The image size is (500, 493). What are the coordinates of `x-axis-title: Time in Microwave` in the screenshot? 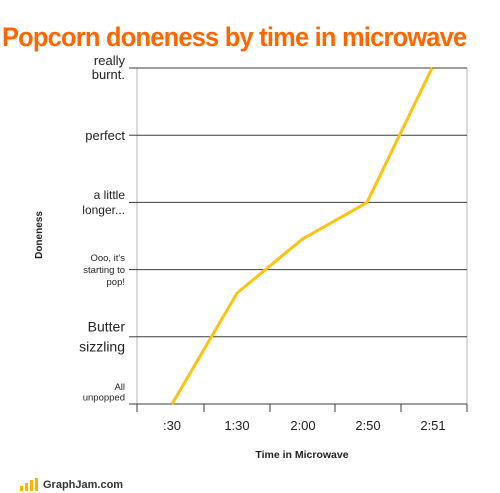 It's located at (301, 455).